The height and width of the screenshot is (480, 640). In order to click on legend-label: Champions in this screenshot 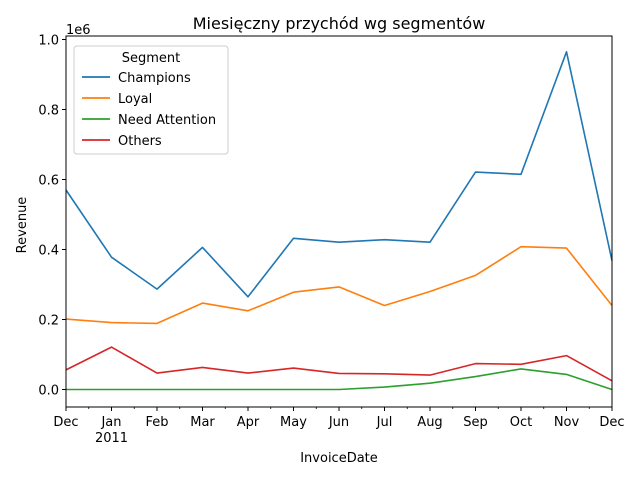, I will do `click(154, 78)`.